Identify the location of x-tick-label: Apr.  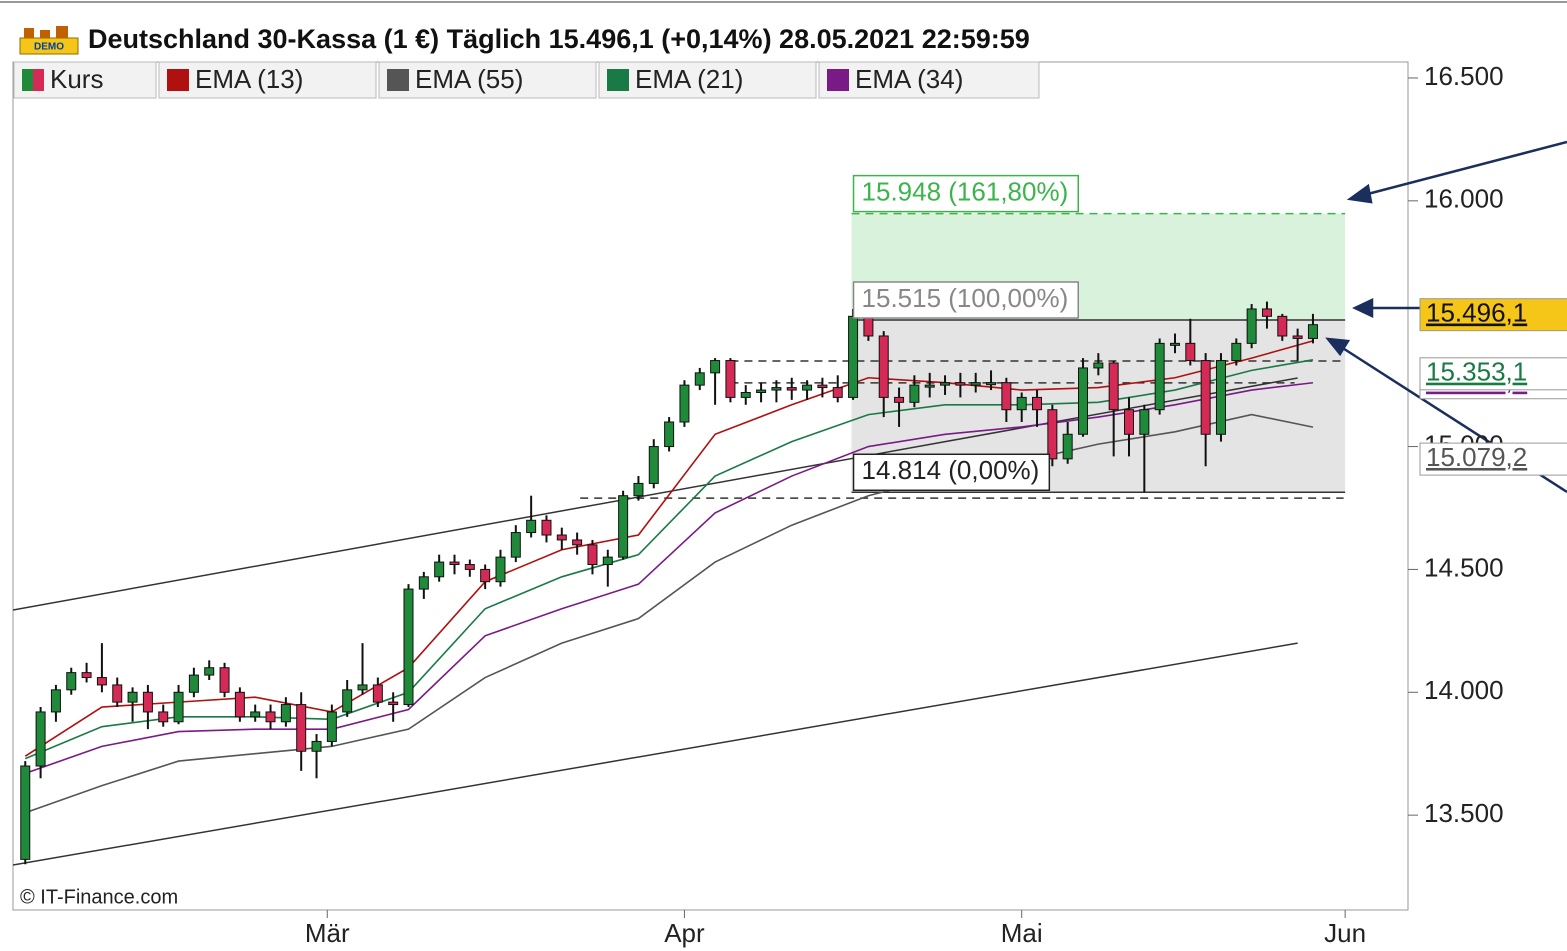
(684, 933).